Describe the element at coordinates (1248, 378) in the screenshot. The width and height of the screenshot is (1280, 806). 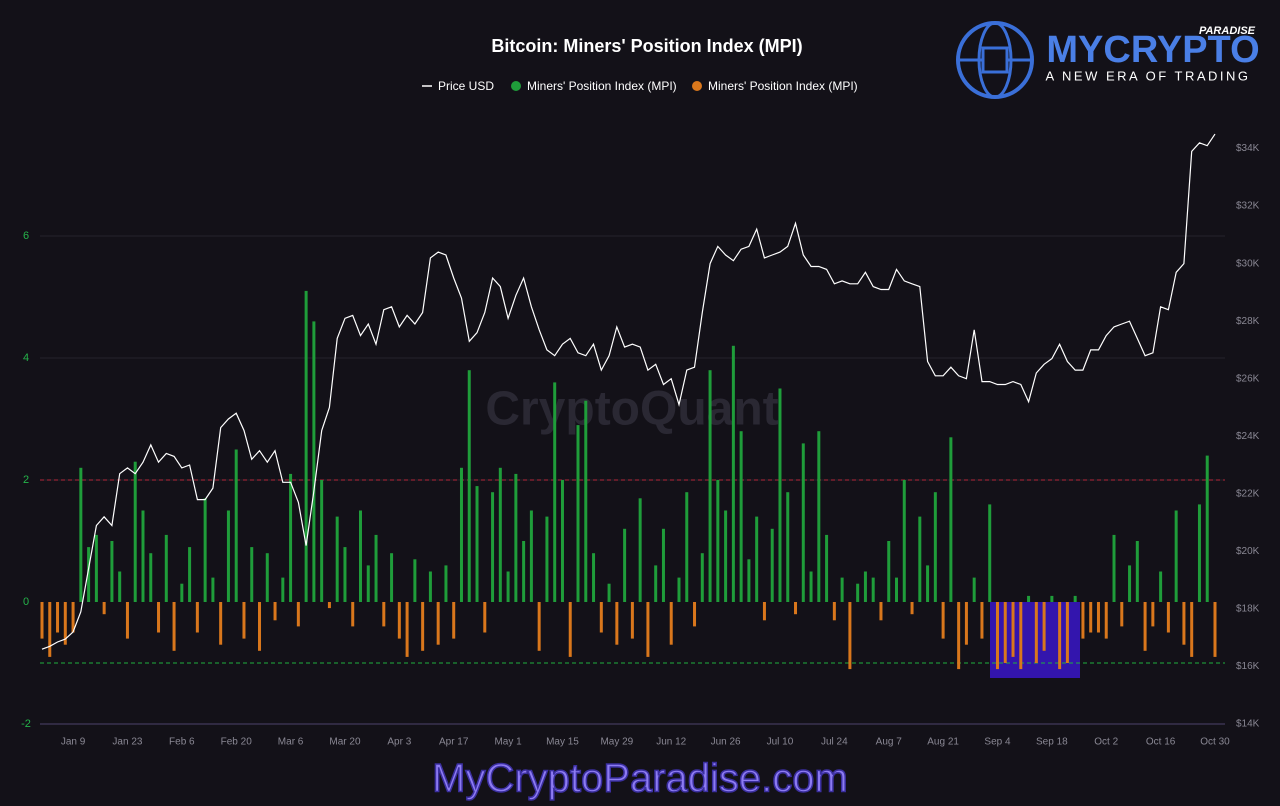
I see `y2-tick-label: $26K` at that location.